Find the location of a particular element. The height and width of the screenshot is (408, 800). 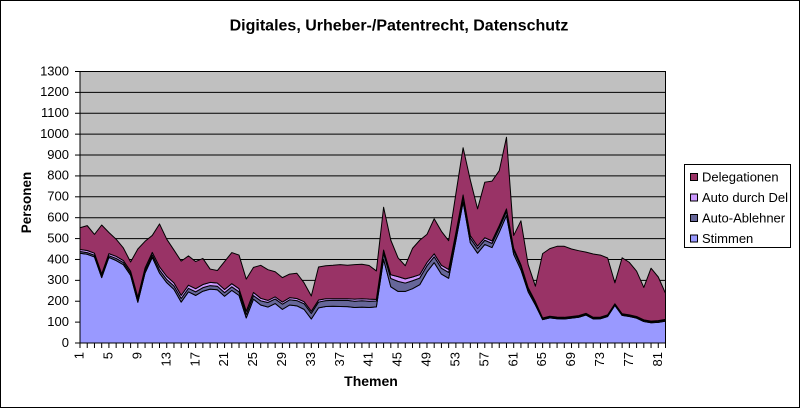

svg-text: 900 is located at coordinates (58, 154).